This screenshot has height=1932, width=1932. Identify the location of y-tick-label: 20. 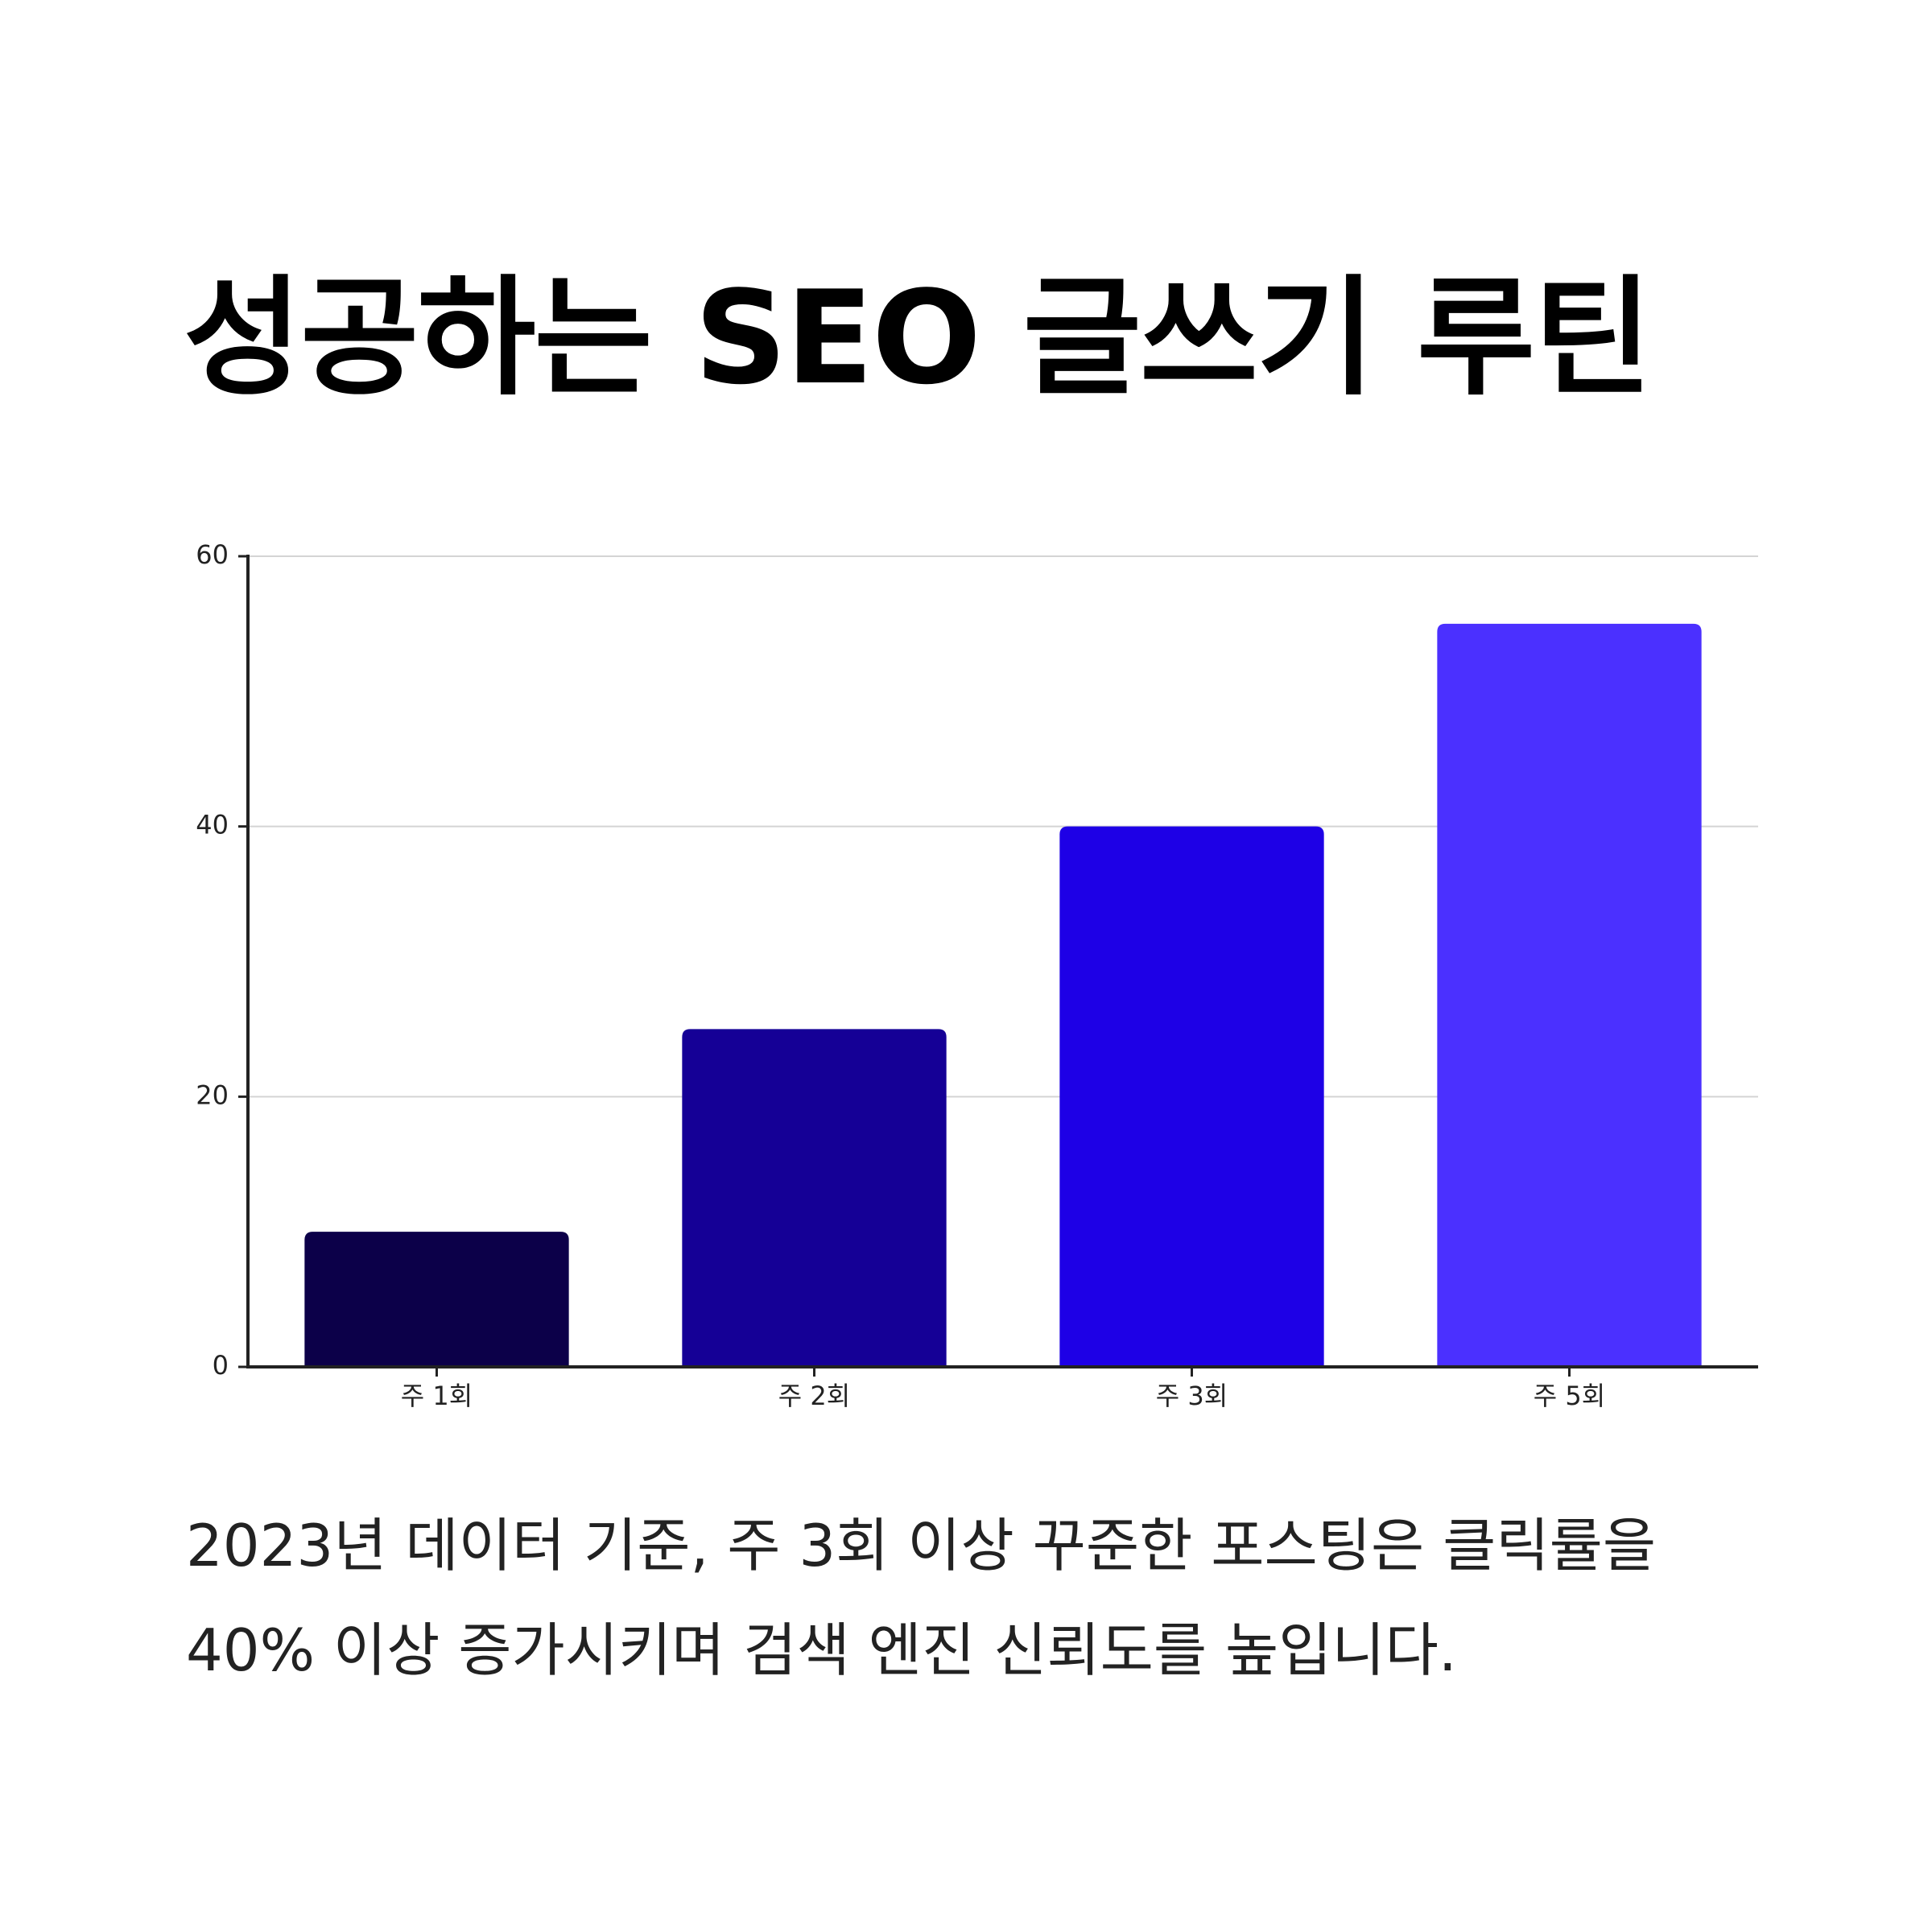
(212, 1095).